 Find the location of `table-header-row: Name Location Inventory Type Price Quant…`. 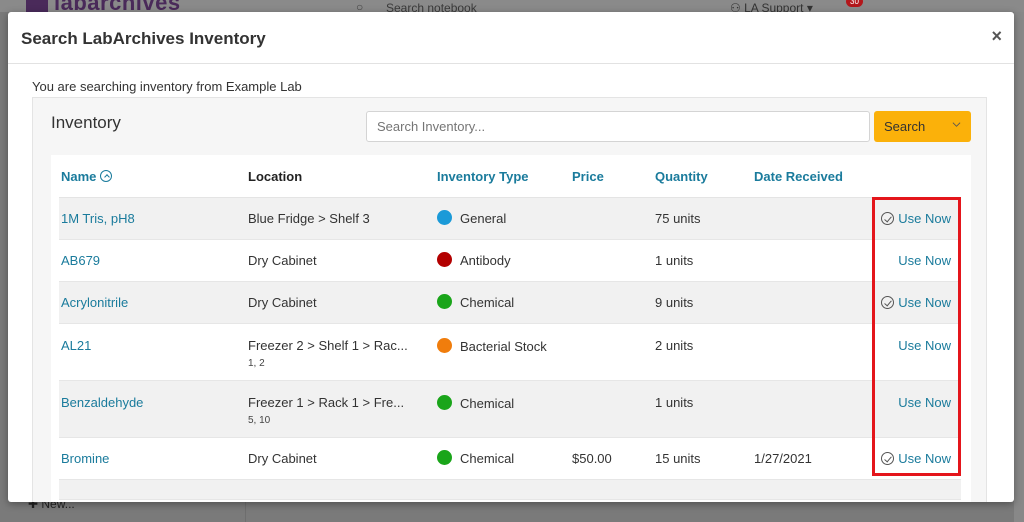

table-header-row: Name Location Inventory Type Price Quant… is located at coordinates (510, 176).